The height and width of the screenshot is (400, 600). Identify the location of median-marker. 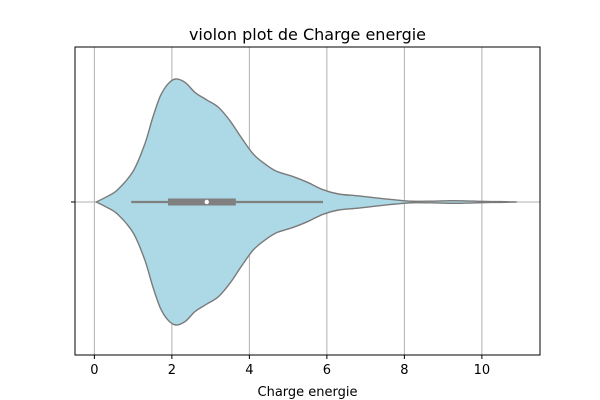
(206, 202).